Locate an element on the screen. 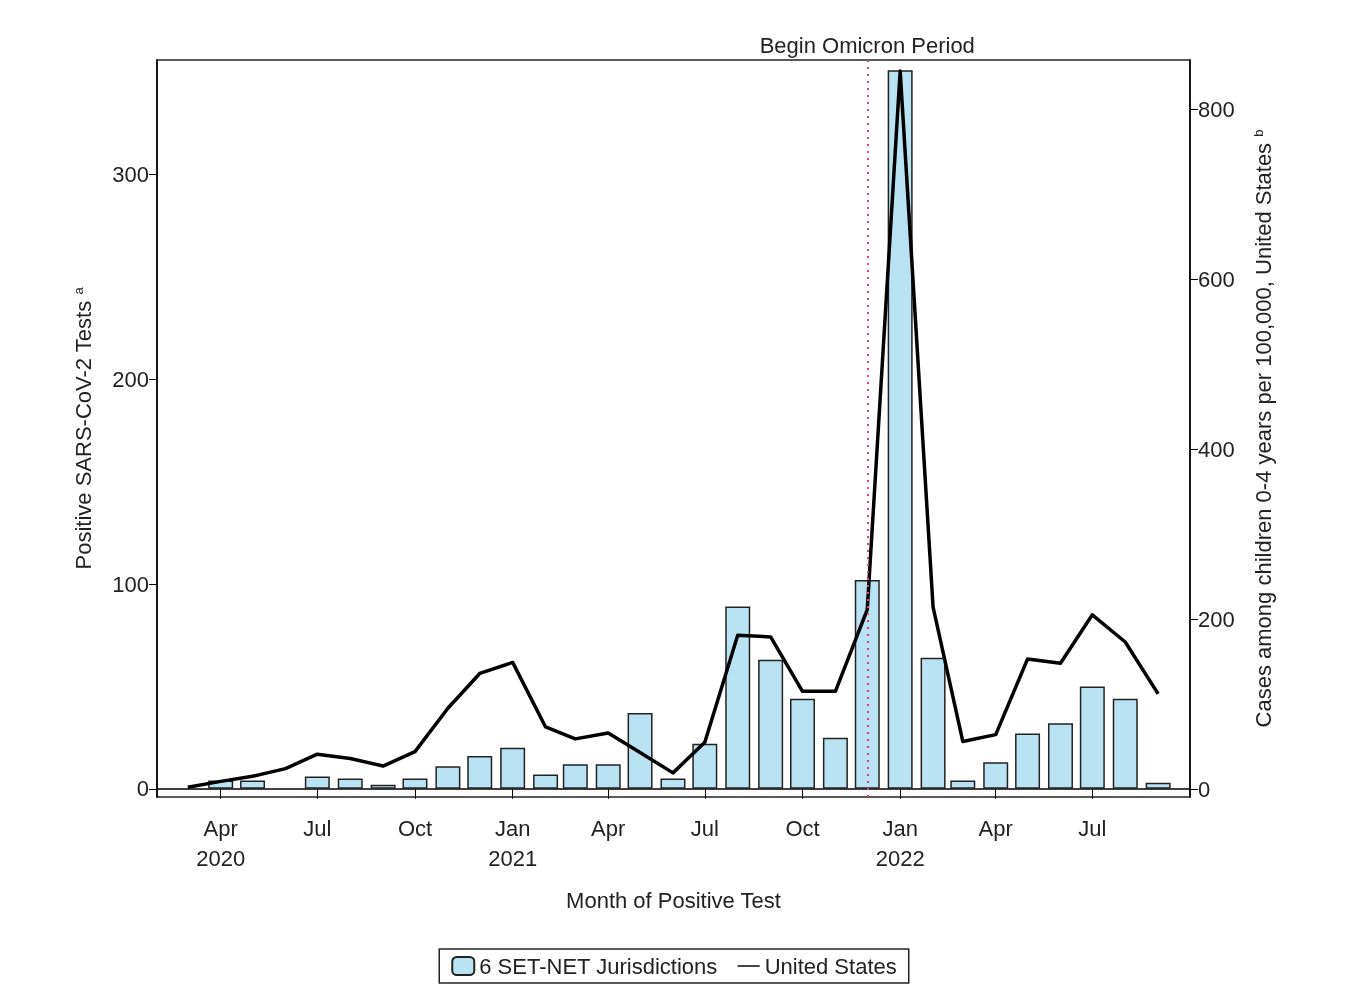  x-axis-title: Month of Positive Test is located at coordinates (673, 900).